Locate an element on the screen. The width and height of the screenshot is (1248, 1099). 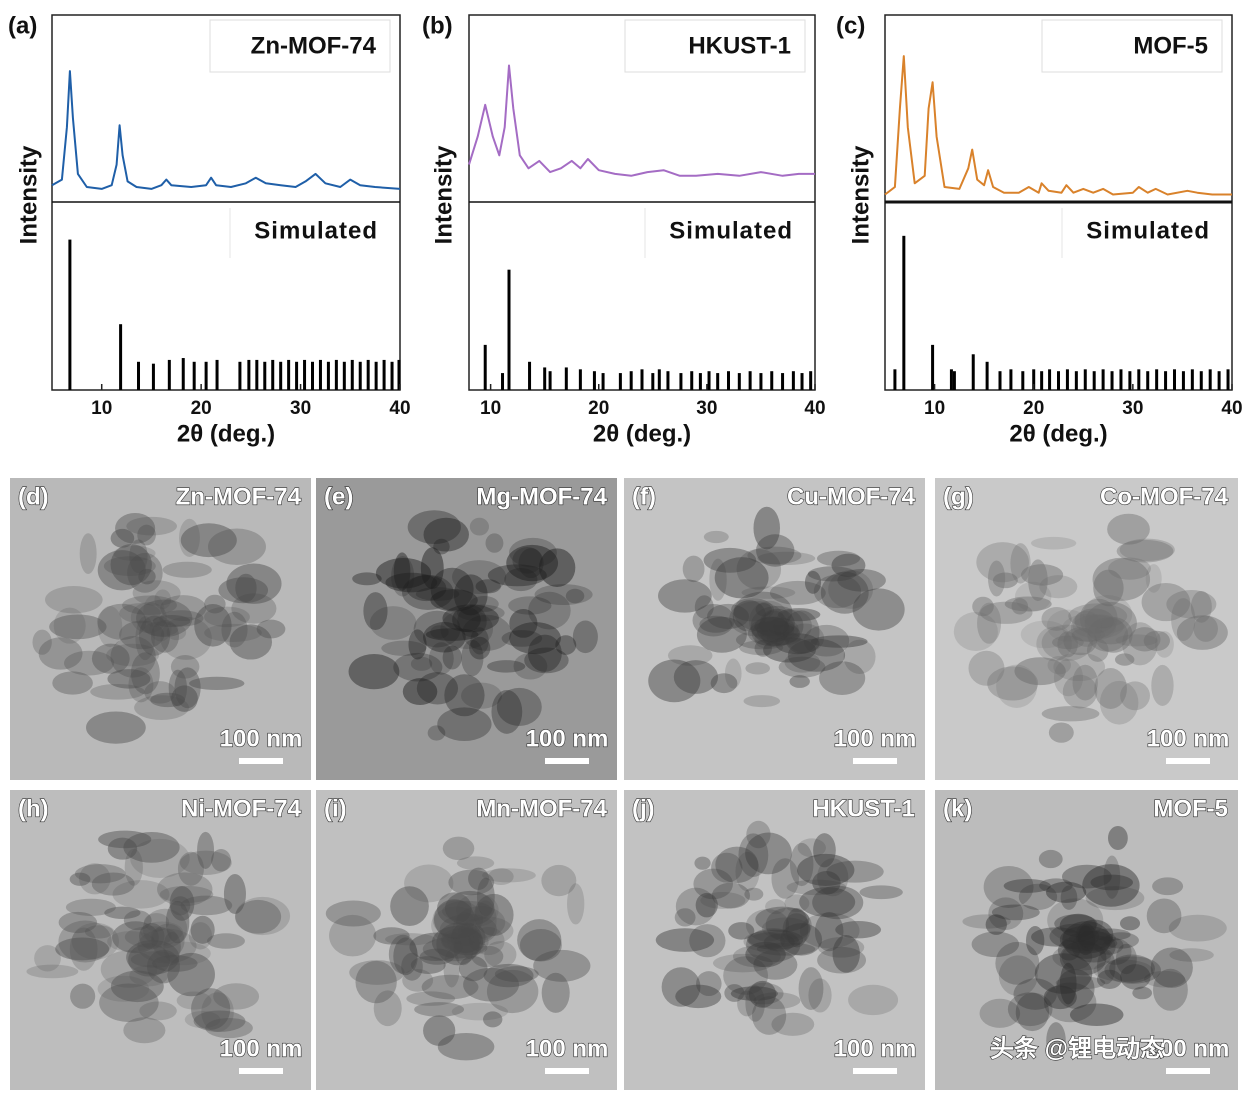
tem-background is located at coordinates (774, 629).